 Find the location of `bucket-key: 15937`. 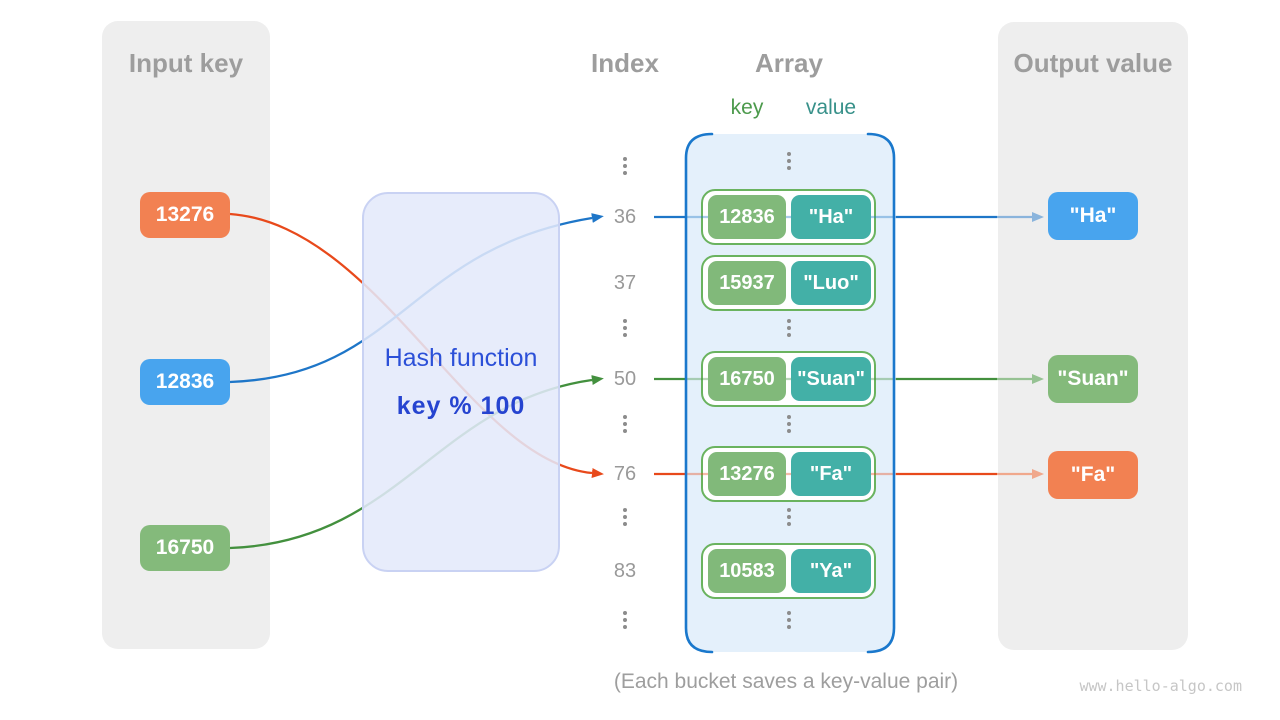

bucket-key: 15937 is located at coordinates (747, 283).